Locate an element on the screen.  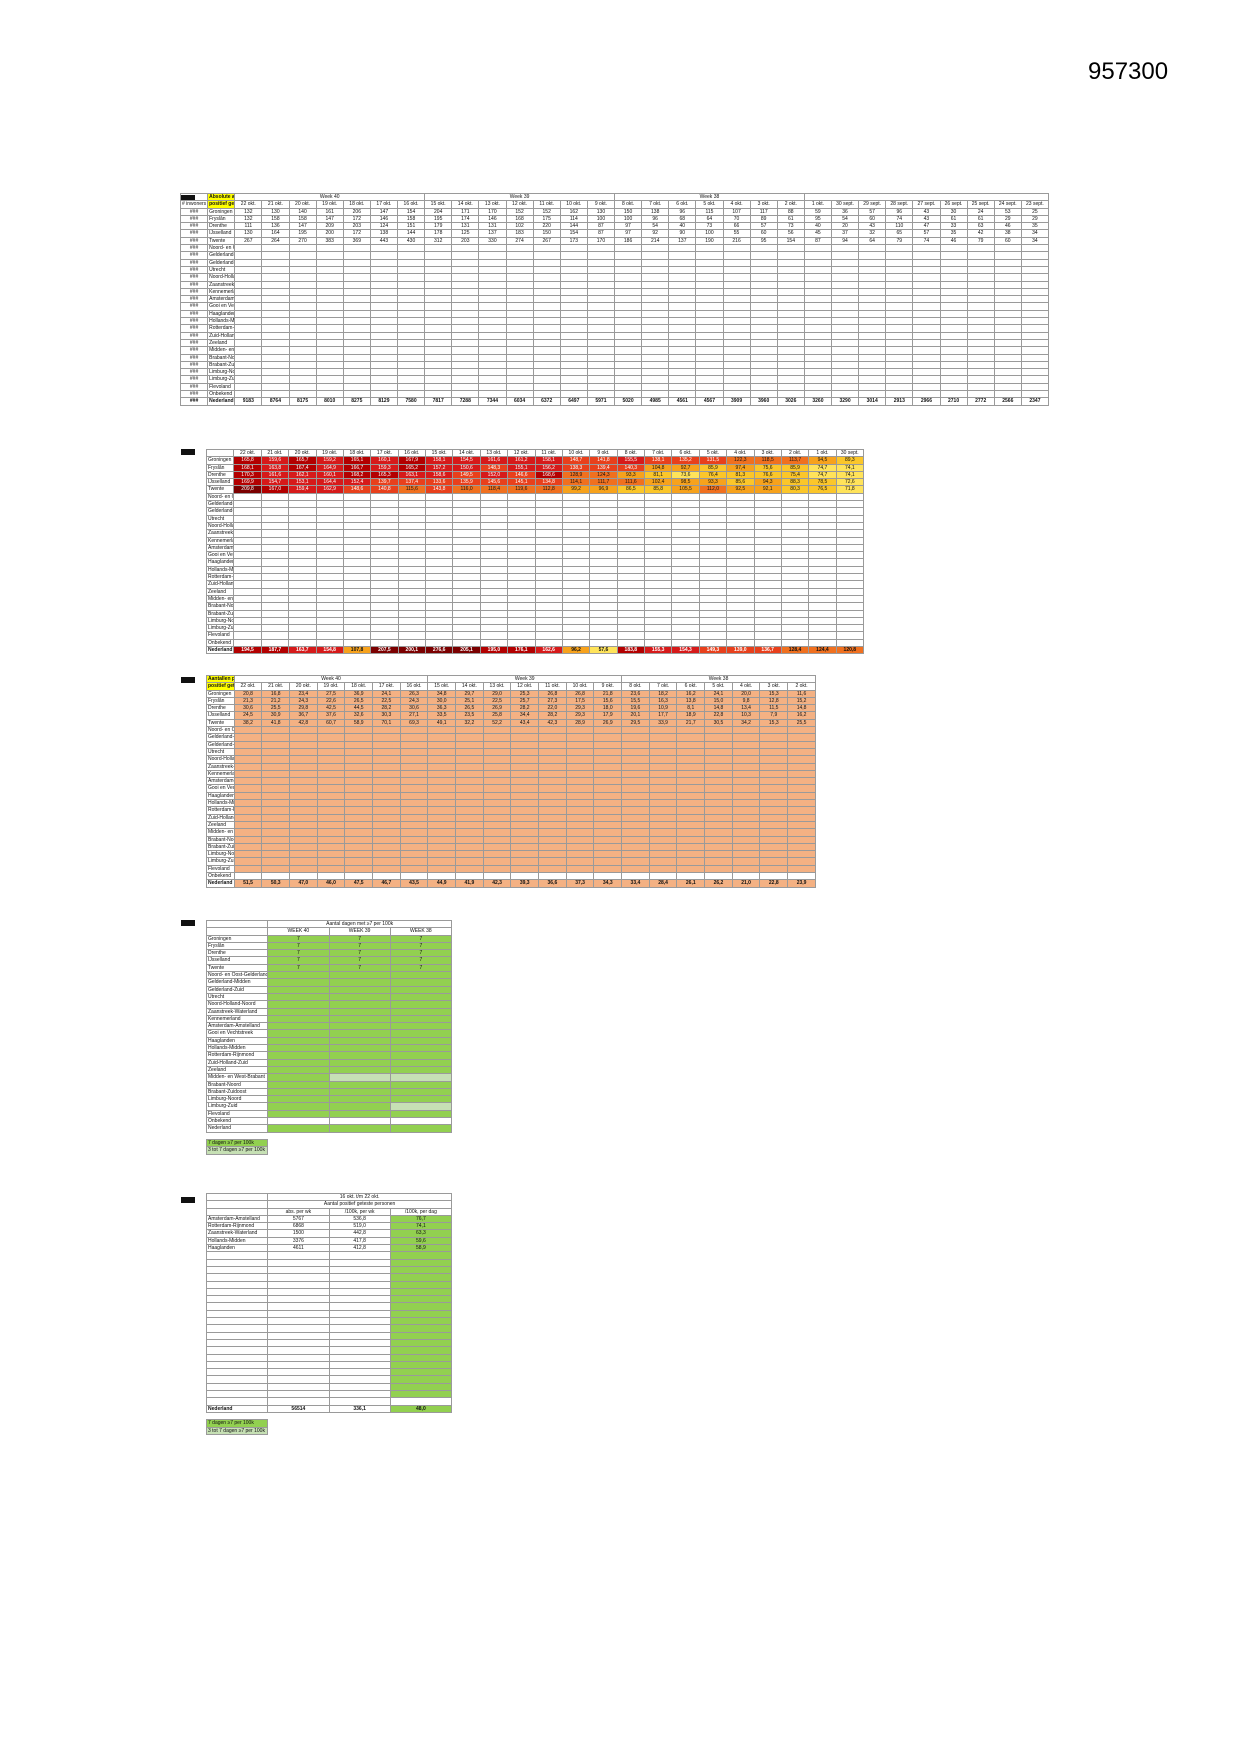
total-cell: 8129 is located at coordinates (384, 401).